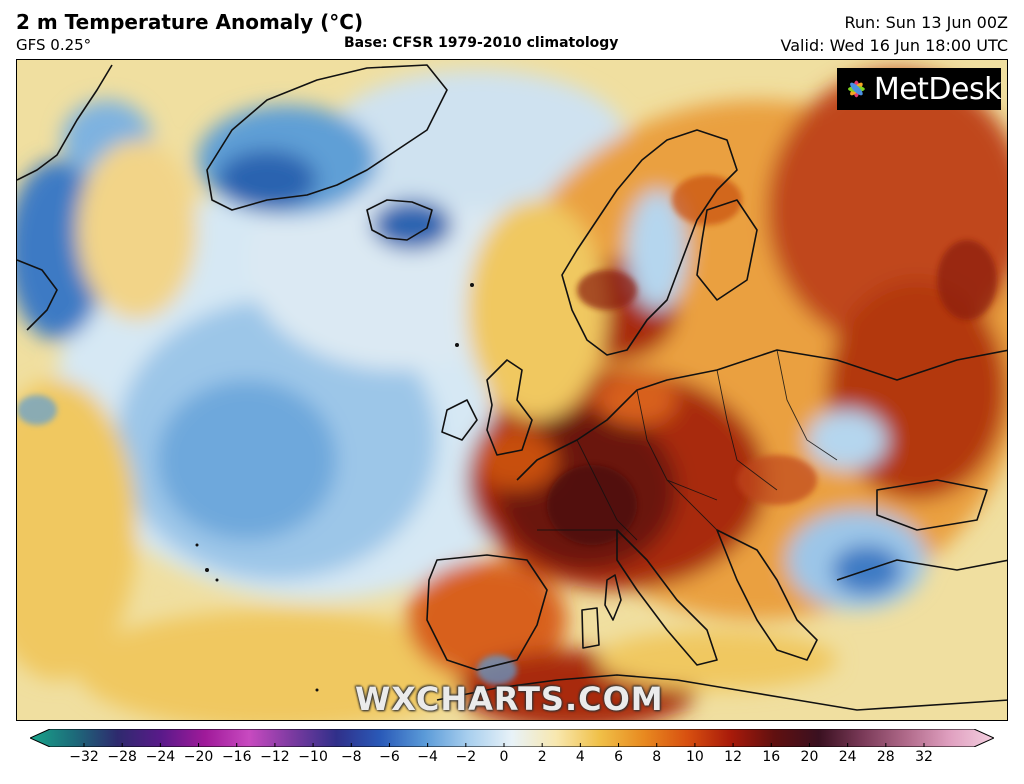 The width and height of the screenshot is (1024, 784). I want to click on colorbar-tick-label: −12, so click(275, 757).